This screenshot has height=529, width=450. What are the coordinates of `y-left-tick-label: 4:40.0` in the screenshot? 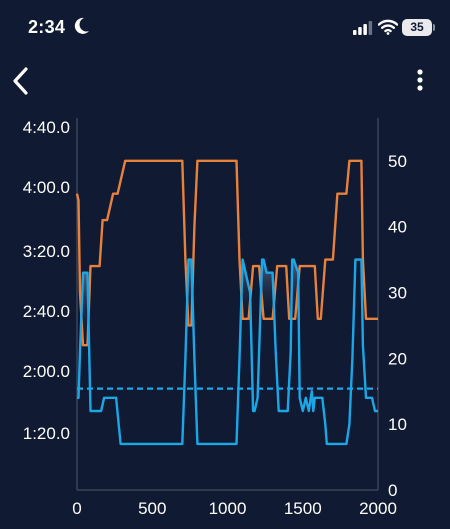 It's located at (46, 127).